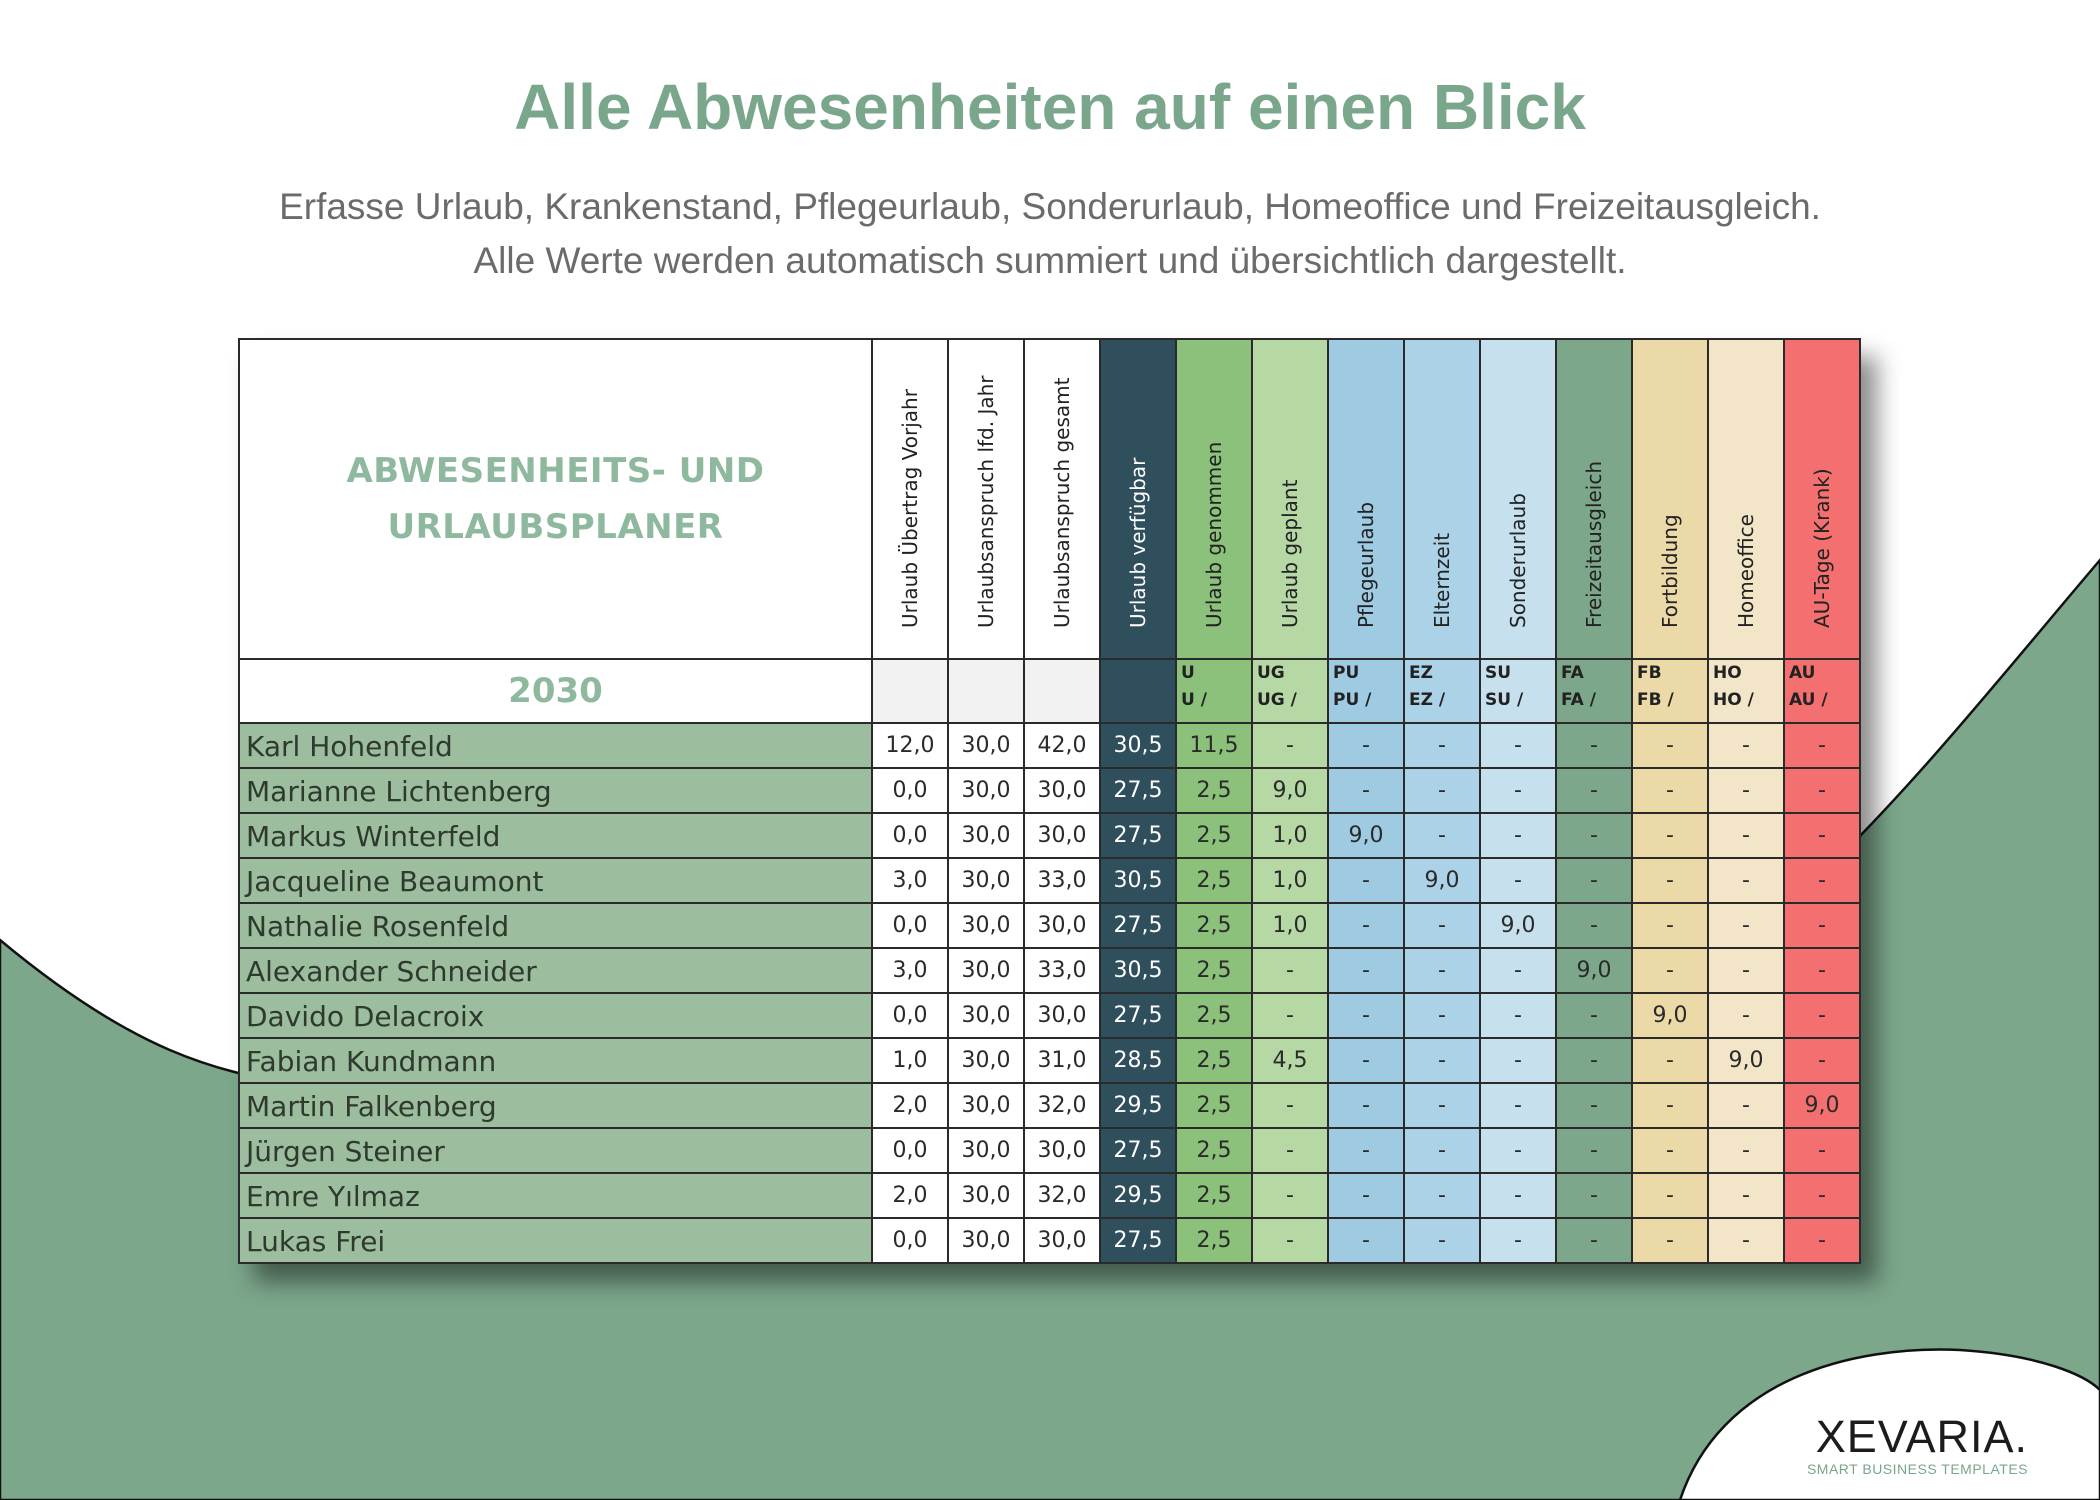 The image size is (2100, 1500). What do you see at coordinates (1062, 970) in the screenshot?
I see `value-cell: 33,0` at bounding box center [1062, 970].